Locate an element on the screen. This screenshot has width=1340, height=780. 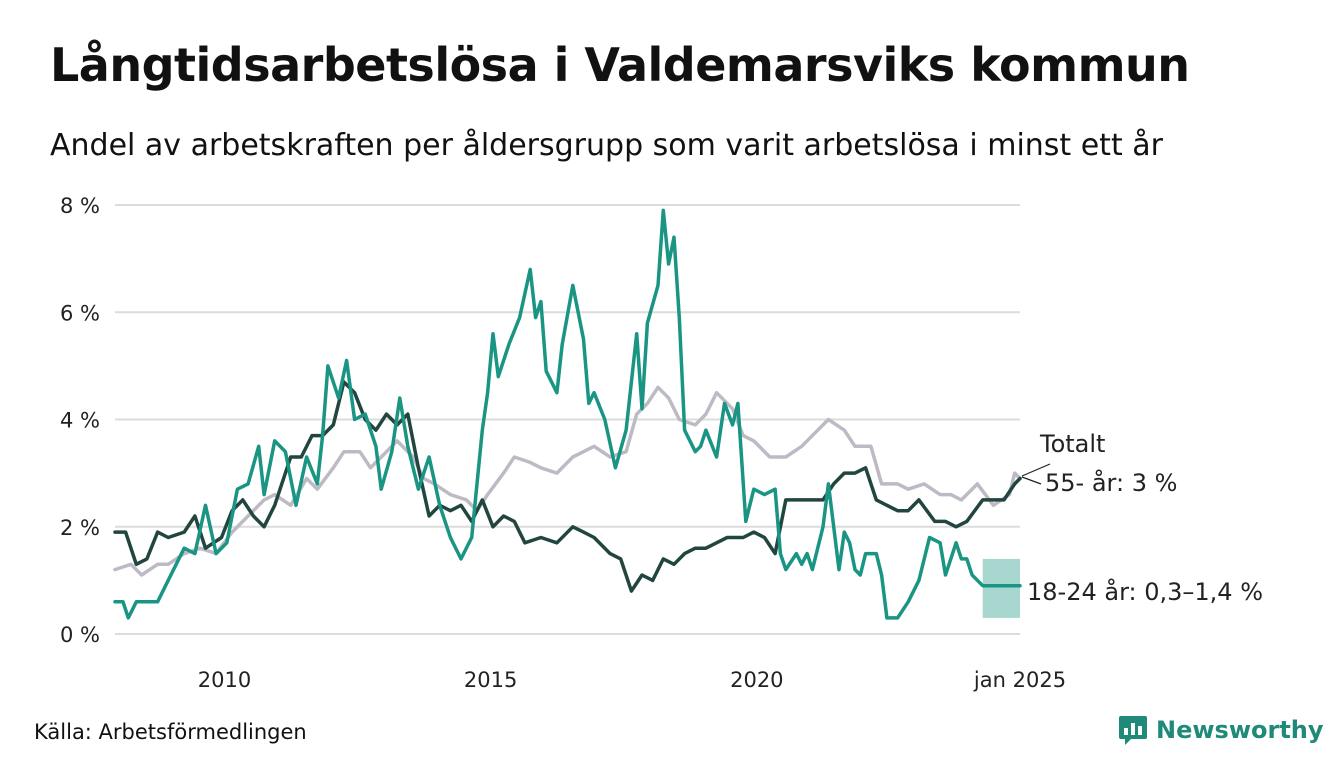
y-tick-label: 8 % is located at coordinates (80, 206).